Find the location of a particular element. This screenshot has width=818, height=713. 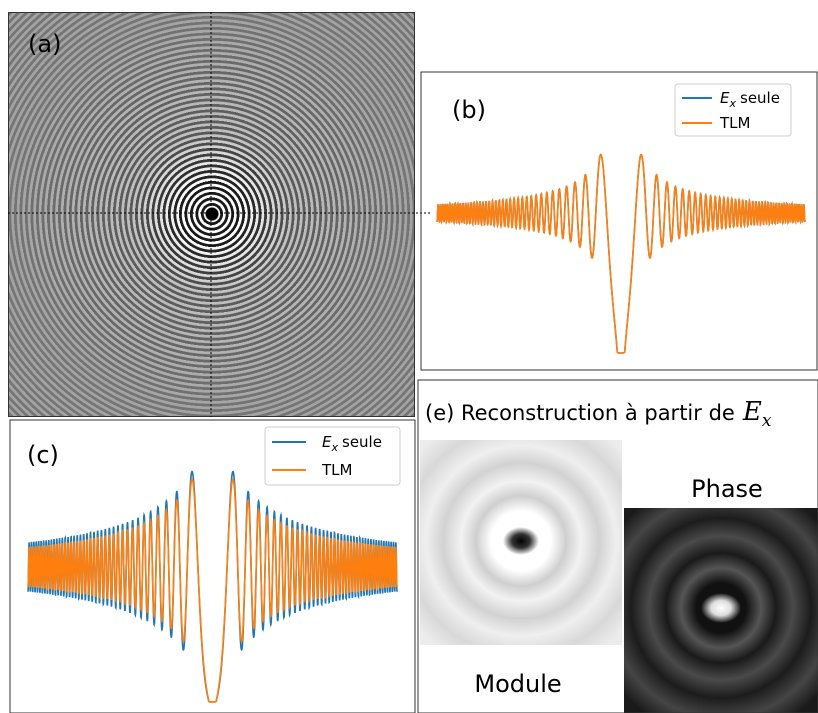

phase-label: Phase is located at coordinates (727, 489).